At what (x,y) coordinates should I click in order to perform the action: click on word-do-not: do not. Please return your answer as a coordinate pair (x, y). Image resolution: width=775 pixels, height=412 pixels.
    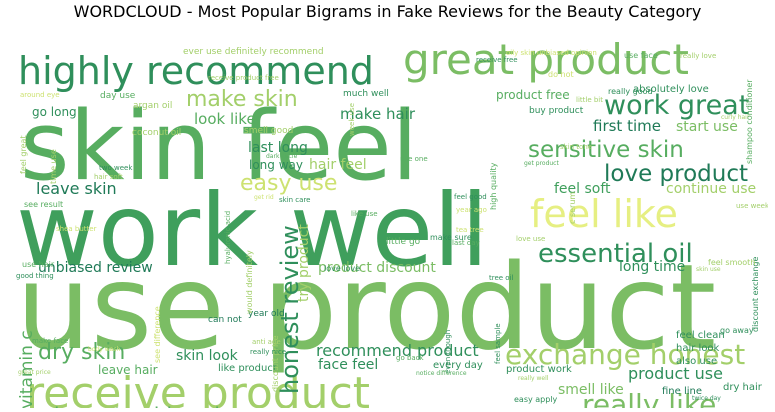
    Looking at the image, I should click on (561, 74).